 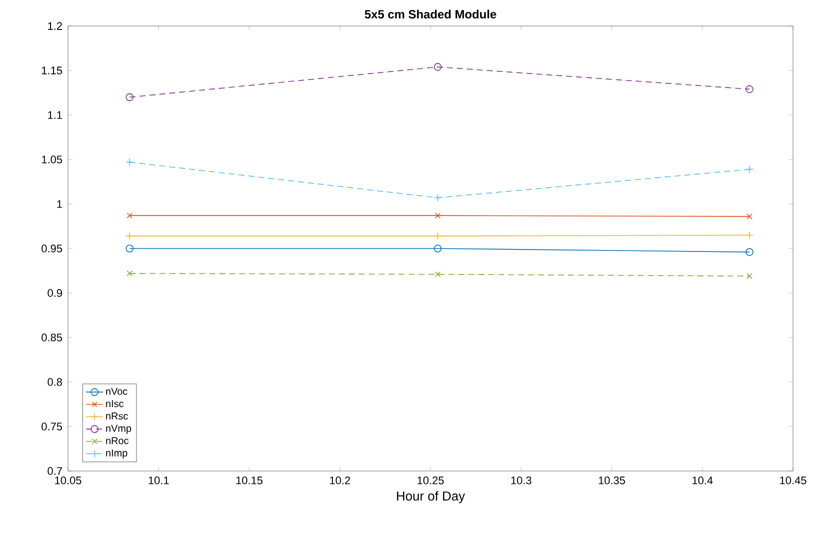 I want to click on y-tick-label: 1.2, so click(x=55, y=26).